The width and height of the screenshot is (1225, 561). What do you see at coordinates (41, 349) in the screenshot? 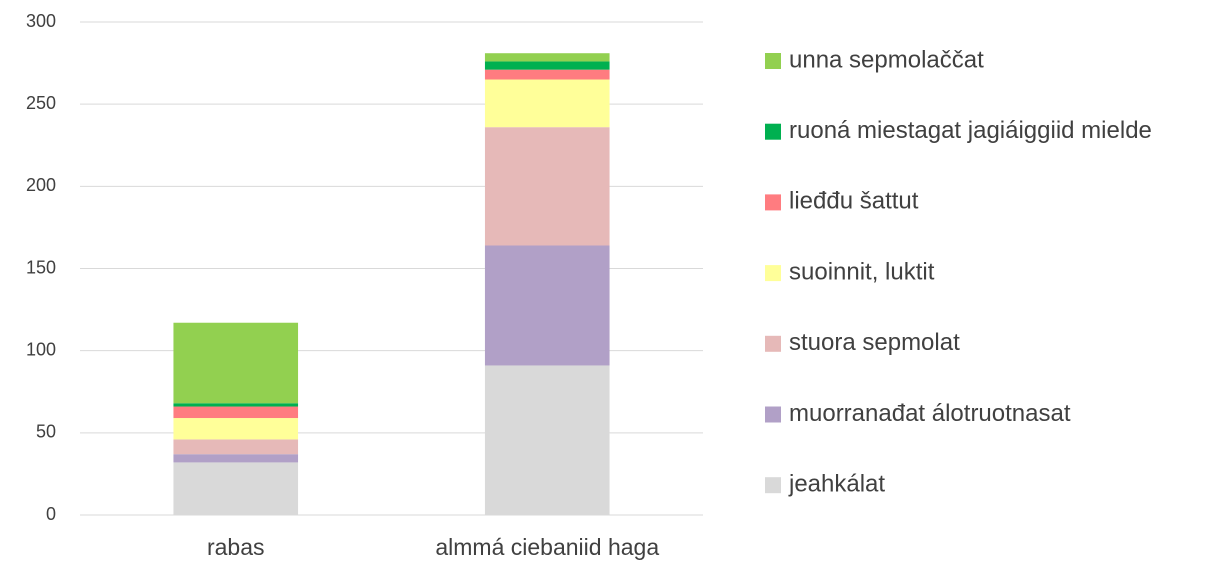
I see `y-tick-label: 100` at bounding box center [41, 349].